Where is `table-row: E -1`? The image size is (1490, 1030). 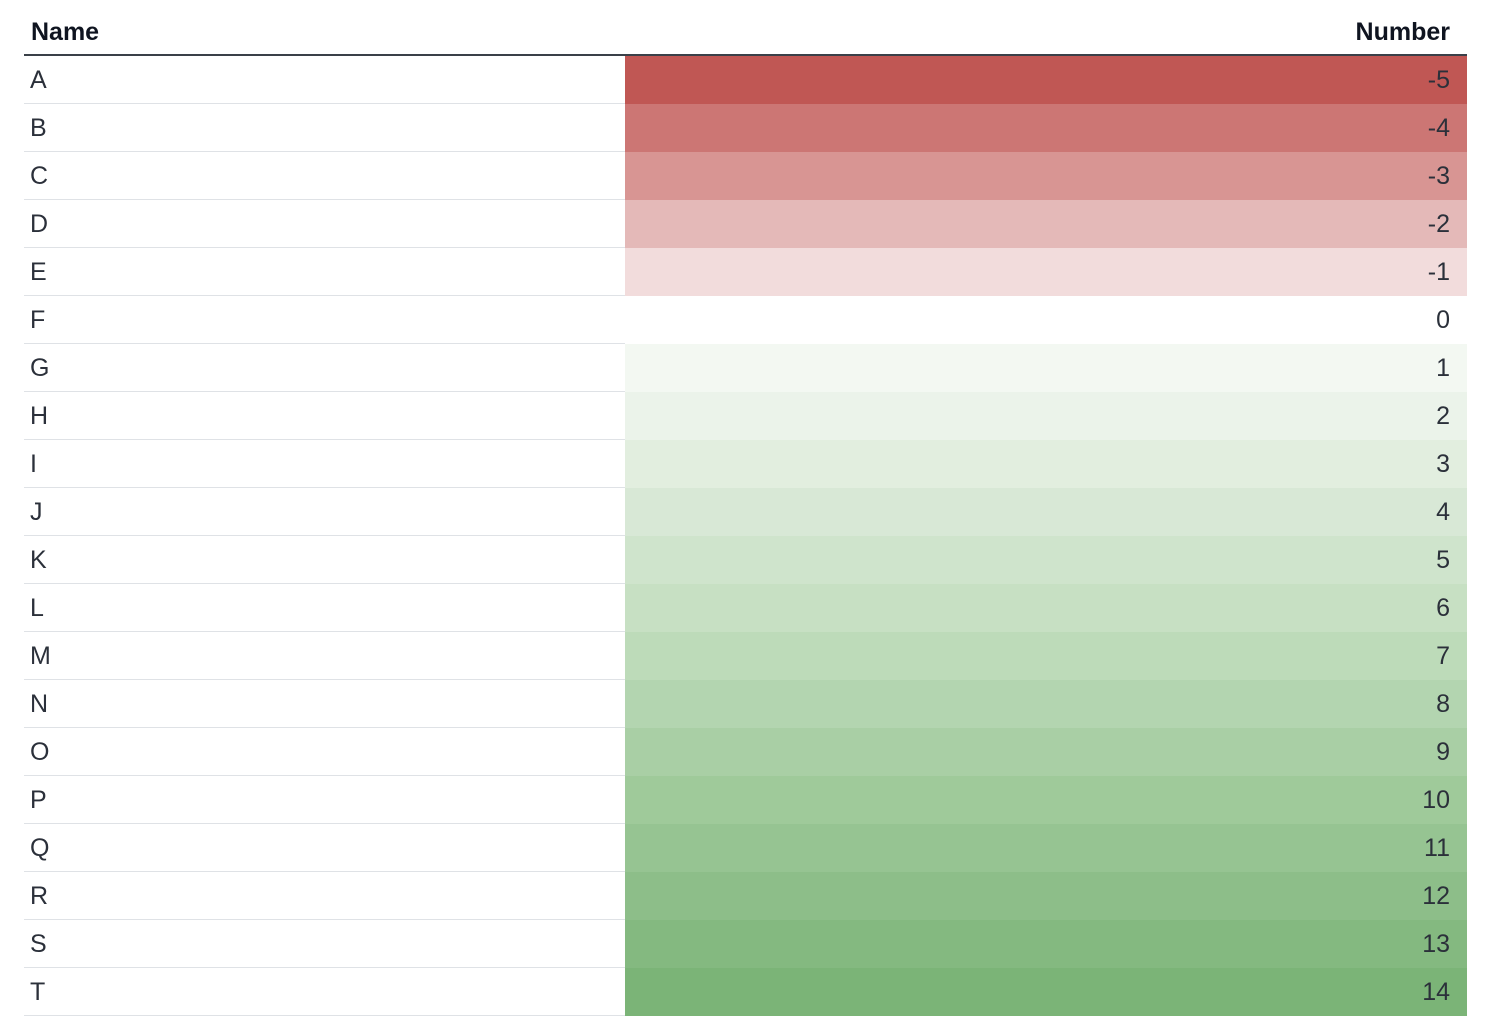
table-row: E -1 is located at coordinates (745, 272).